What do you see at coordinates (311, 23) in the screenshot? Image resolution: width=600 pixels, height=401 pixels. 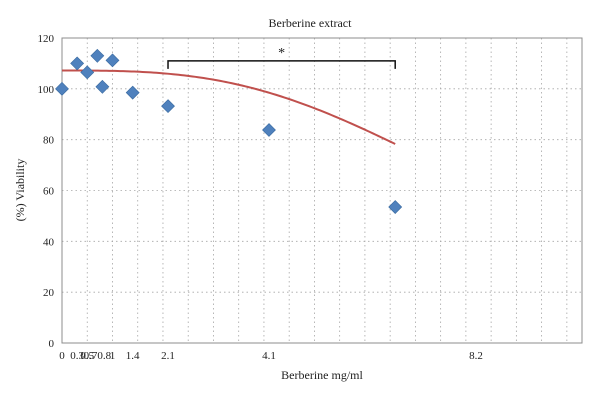 I see `chart-title: Berberine extract` at bounding box center [311, 23].